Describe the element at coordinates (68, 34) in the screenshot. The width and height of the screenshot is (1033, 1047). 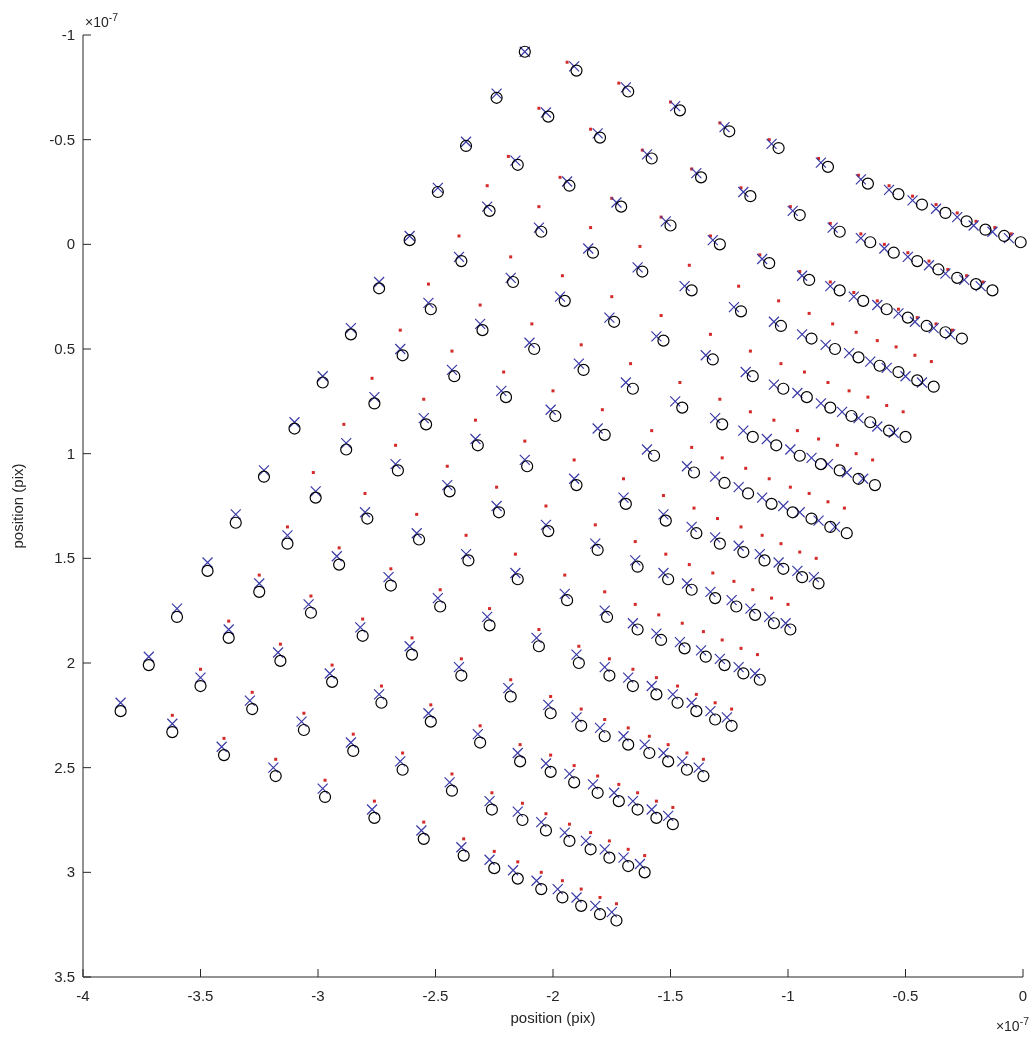
I see `y-tick-label: -1` at that location.